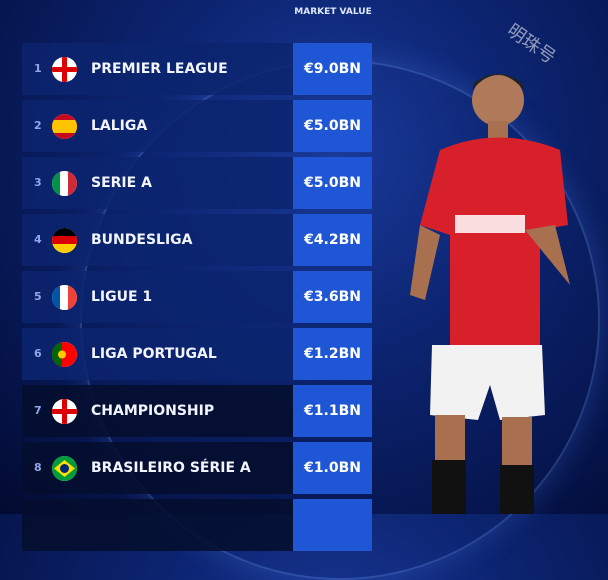  I want to click on rank: 6, so click(38, 353).